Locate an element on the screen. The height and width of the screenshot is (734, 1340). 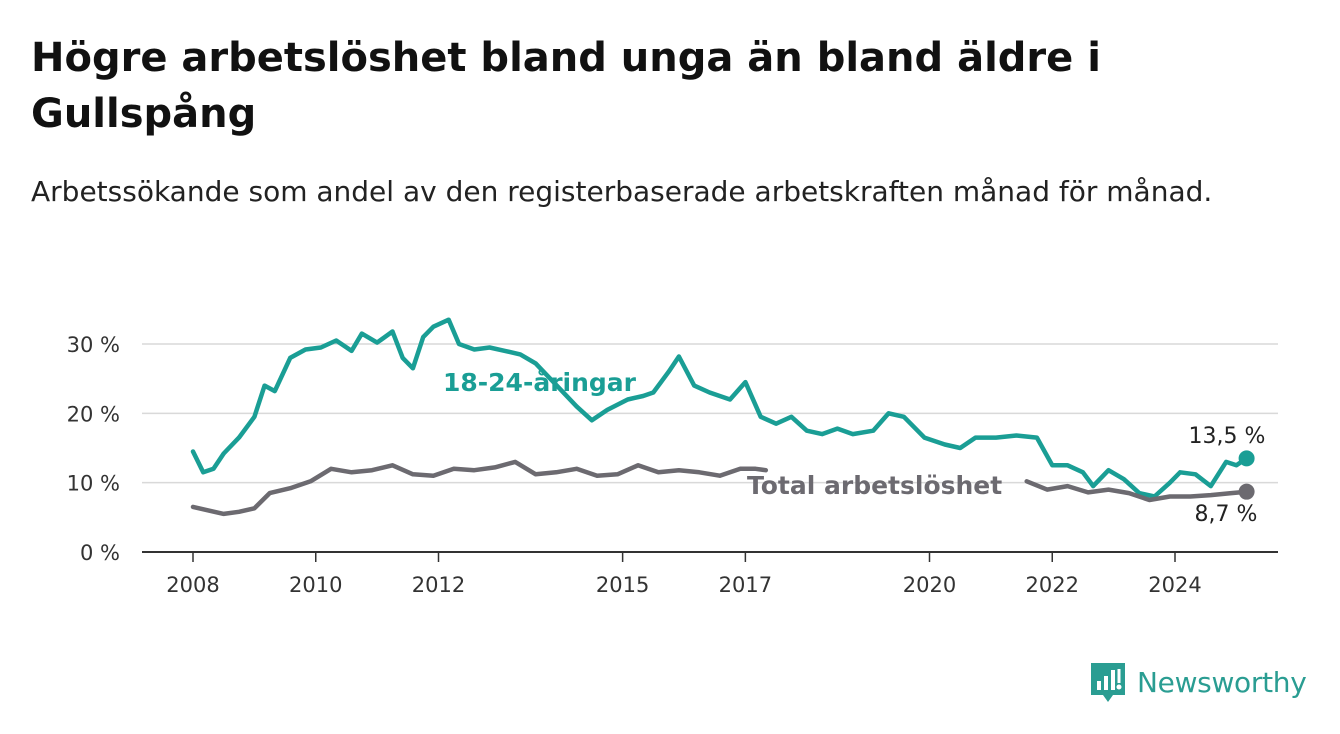
x-tick-label: 2012 is located at coordinates (438, 585).